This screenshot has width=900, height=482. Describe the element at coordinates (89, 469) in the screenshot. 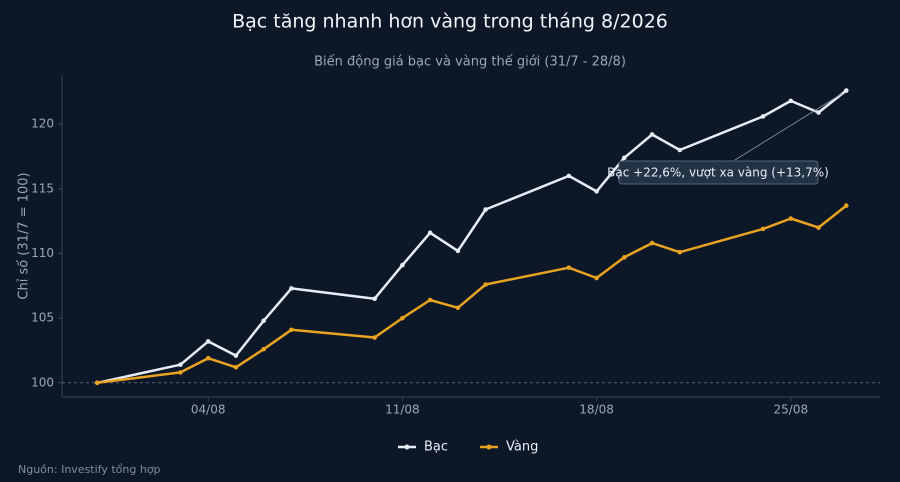

I see `source-note: Nguồn: Investify tổng hợp` at that location.